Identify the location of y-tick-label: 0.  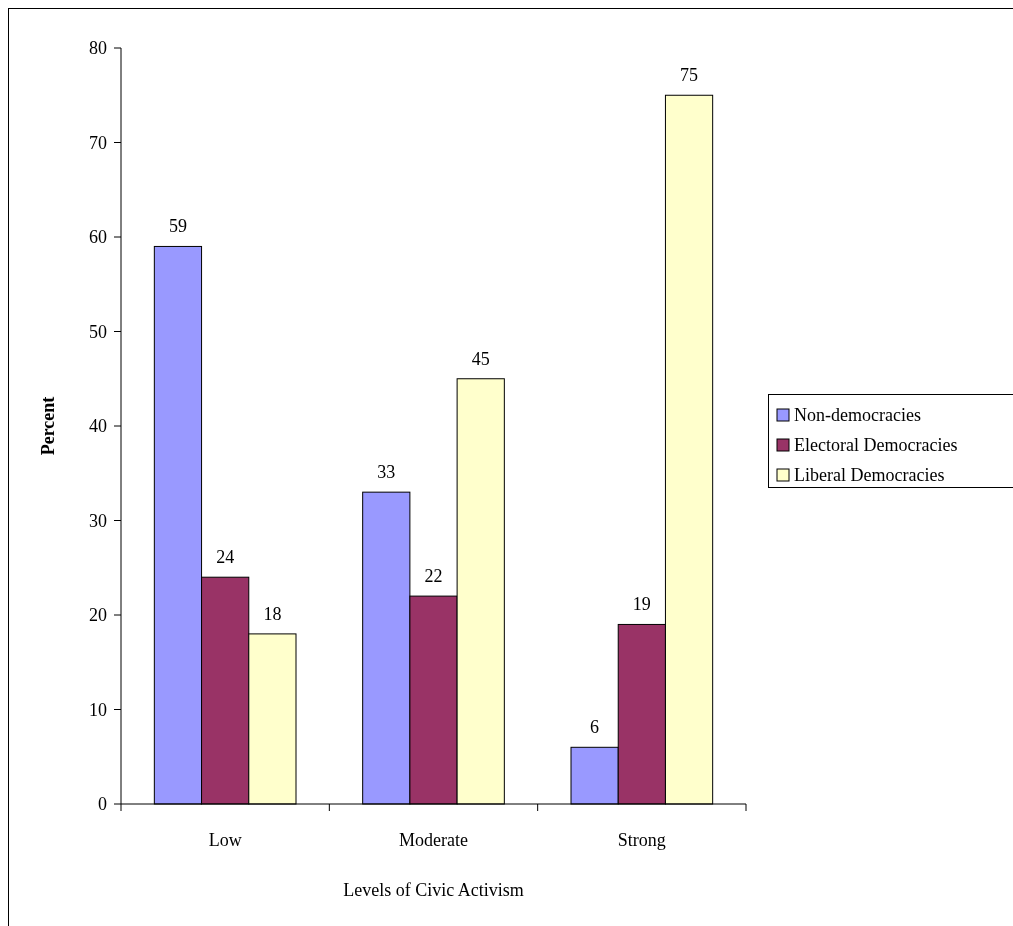
(102, 804).